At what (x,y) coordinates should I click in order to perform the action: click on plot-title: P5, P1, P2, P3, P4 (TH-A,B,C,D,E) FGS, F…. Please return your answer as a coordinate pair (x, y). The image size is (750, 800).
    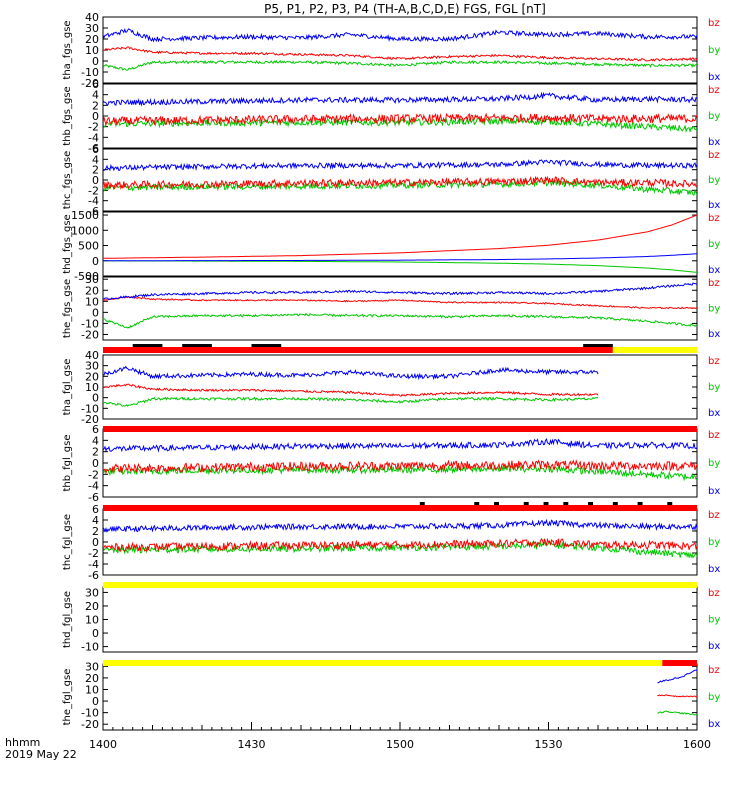
    Looking at the image, I should click on (405, 9).